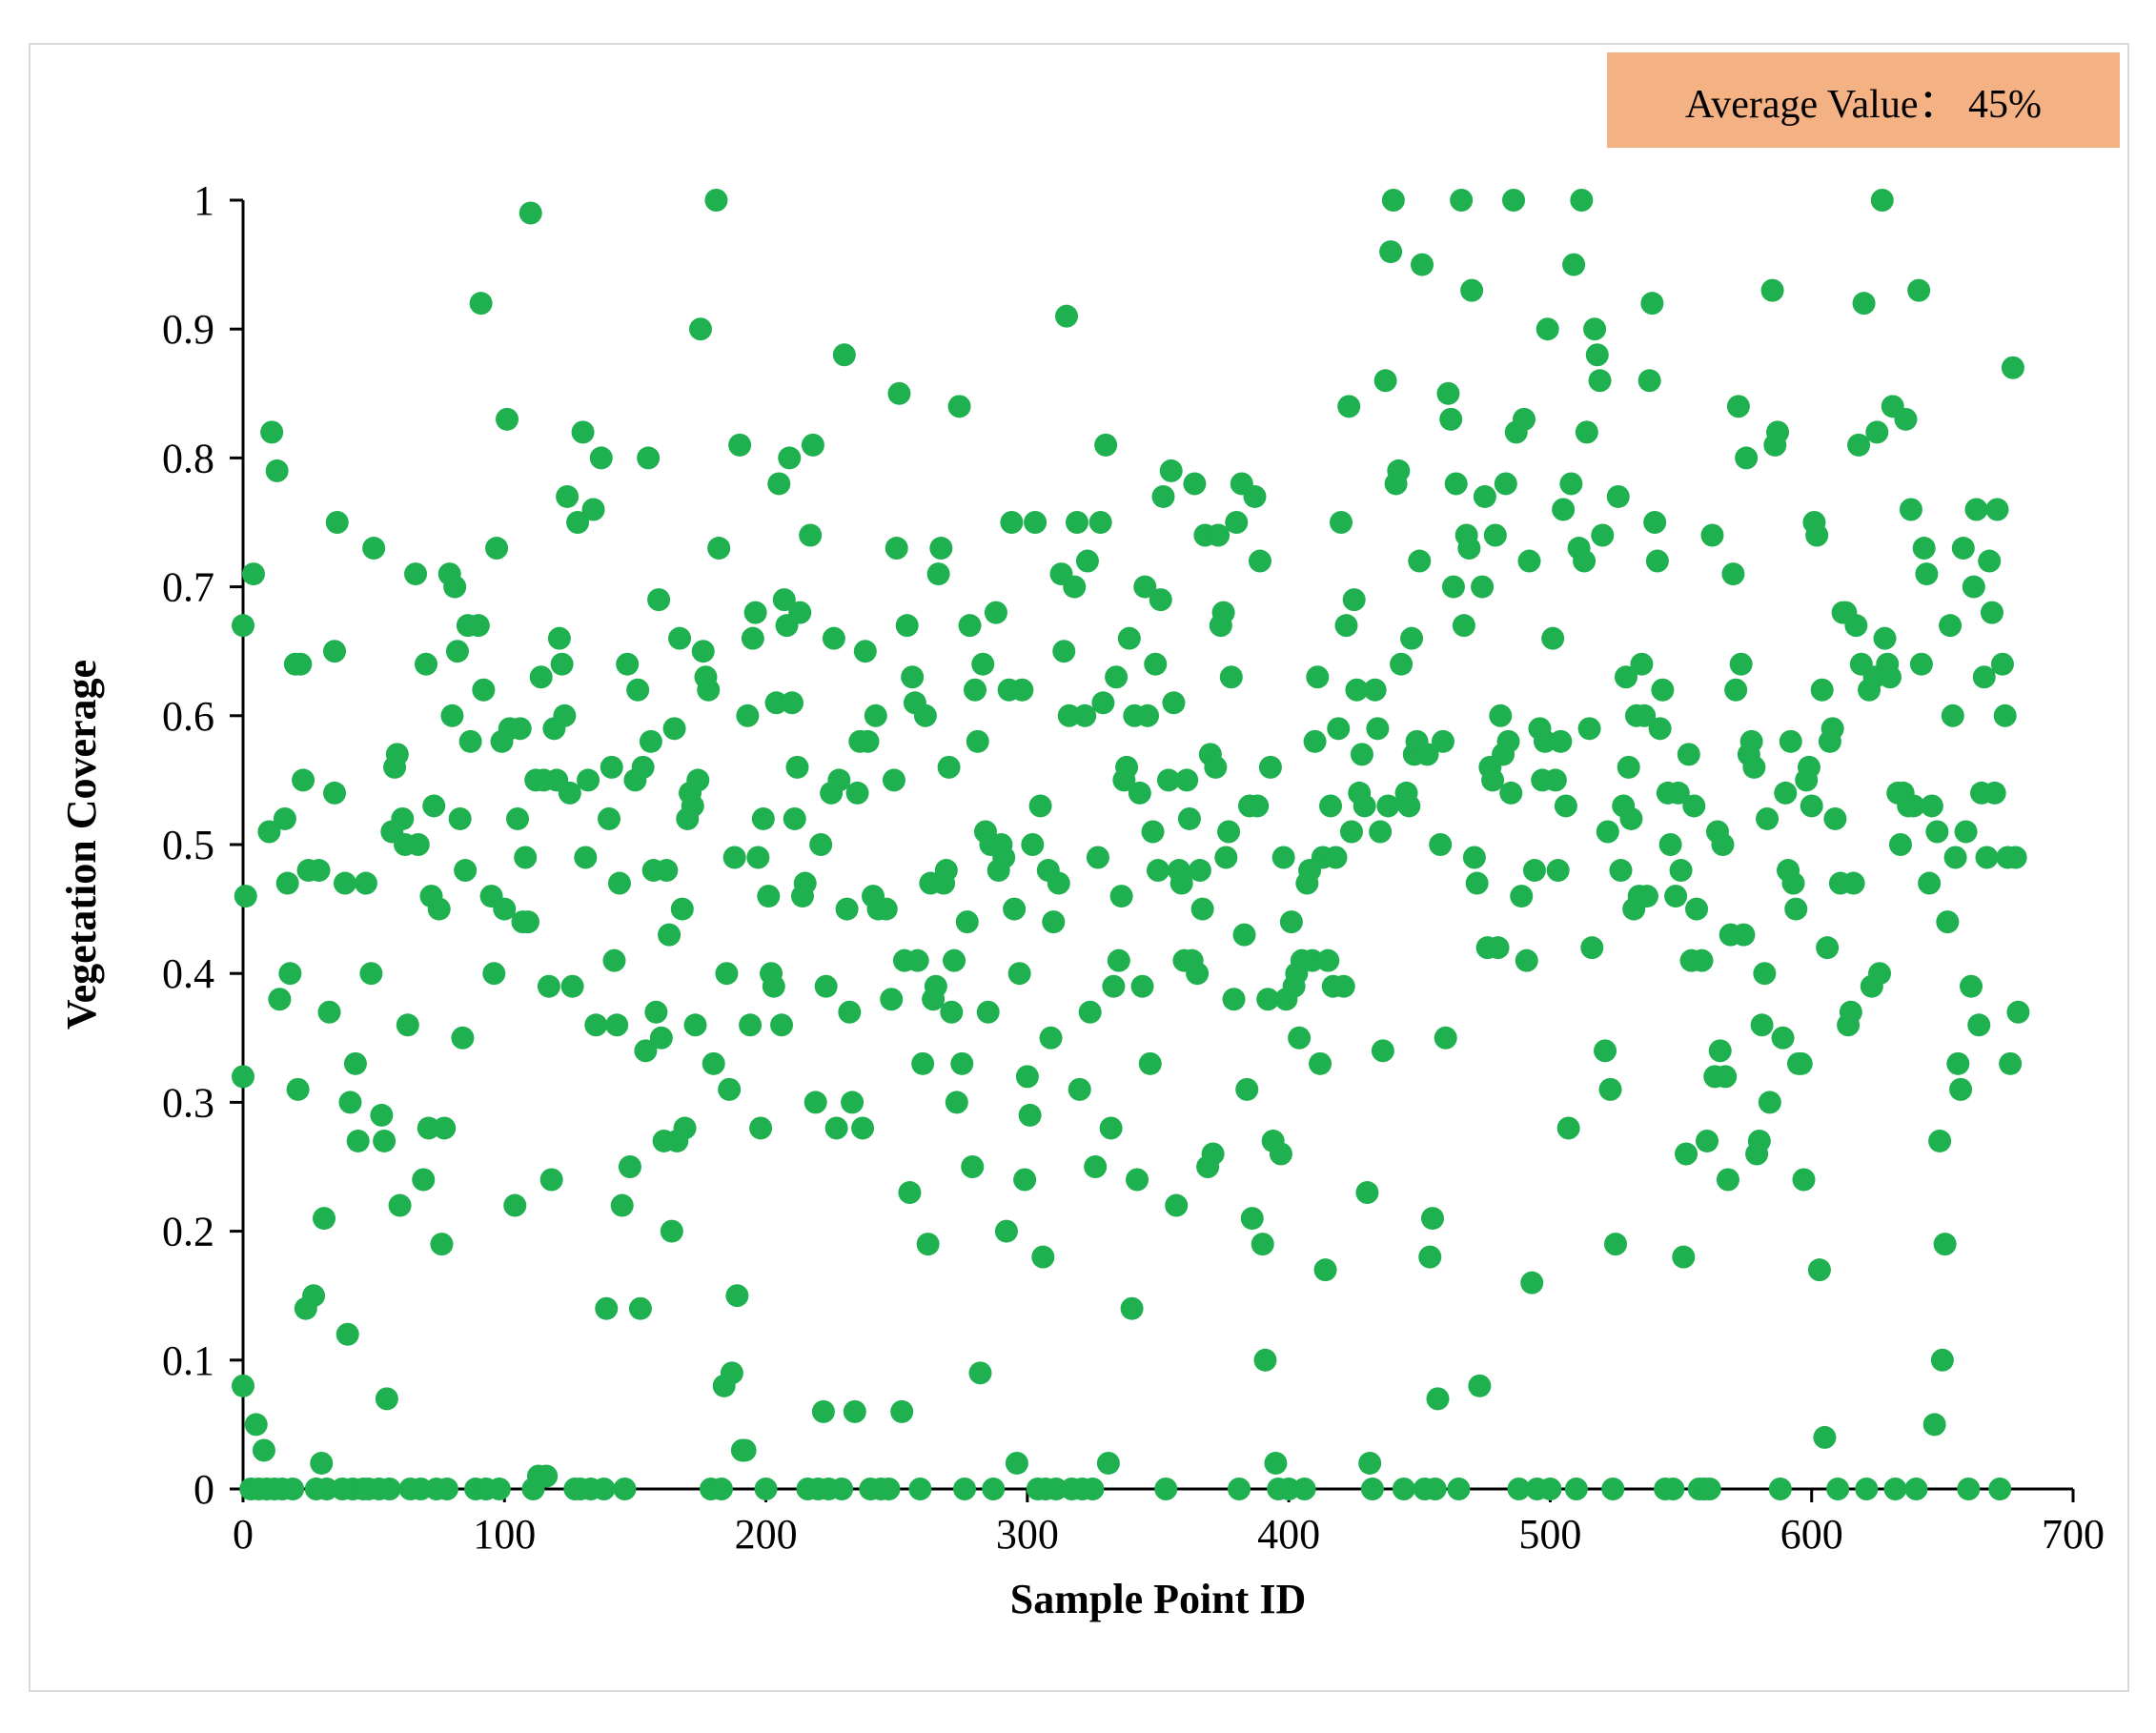  Describe the element at coordinates (1811, 1534) in the screenshot. I see `x-tick-label: 600` at that location.